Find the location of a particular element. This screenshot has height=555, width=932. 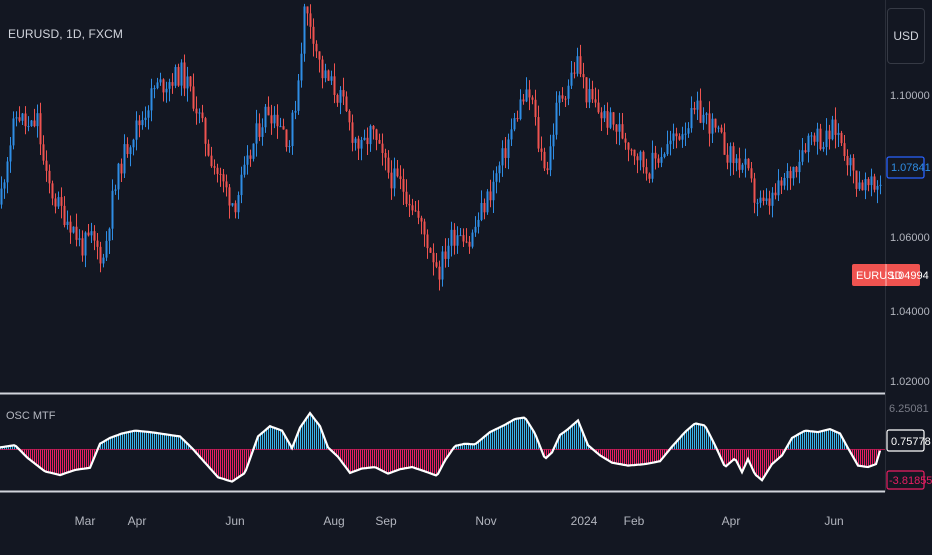

oscillator-min-label: -3.81855 is located at coordinates (910, 481).